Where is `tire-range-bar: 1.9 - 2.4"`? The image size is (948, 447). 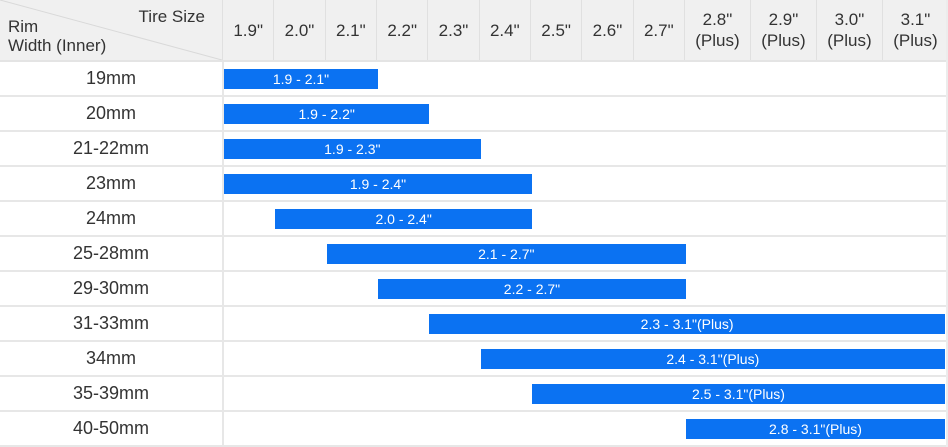 tire-range-bar: 1.9 - 2.4" is located at coordinates (378, 184).